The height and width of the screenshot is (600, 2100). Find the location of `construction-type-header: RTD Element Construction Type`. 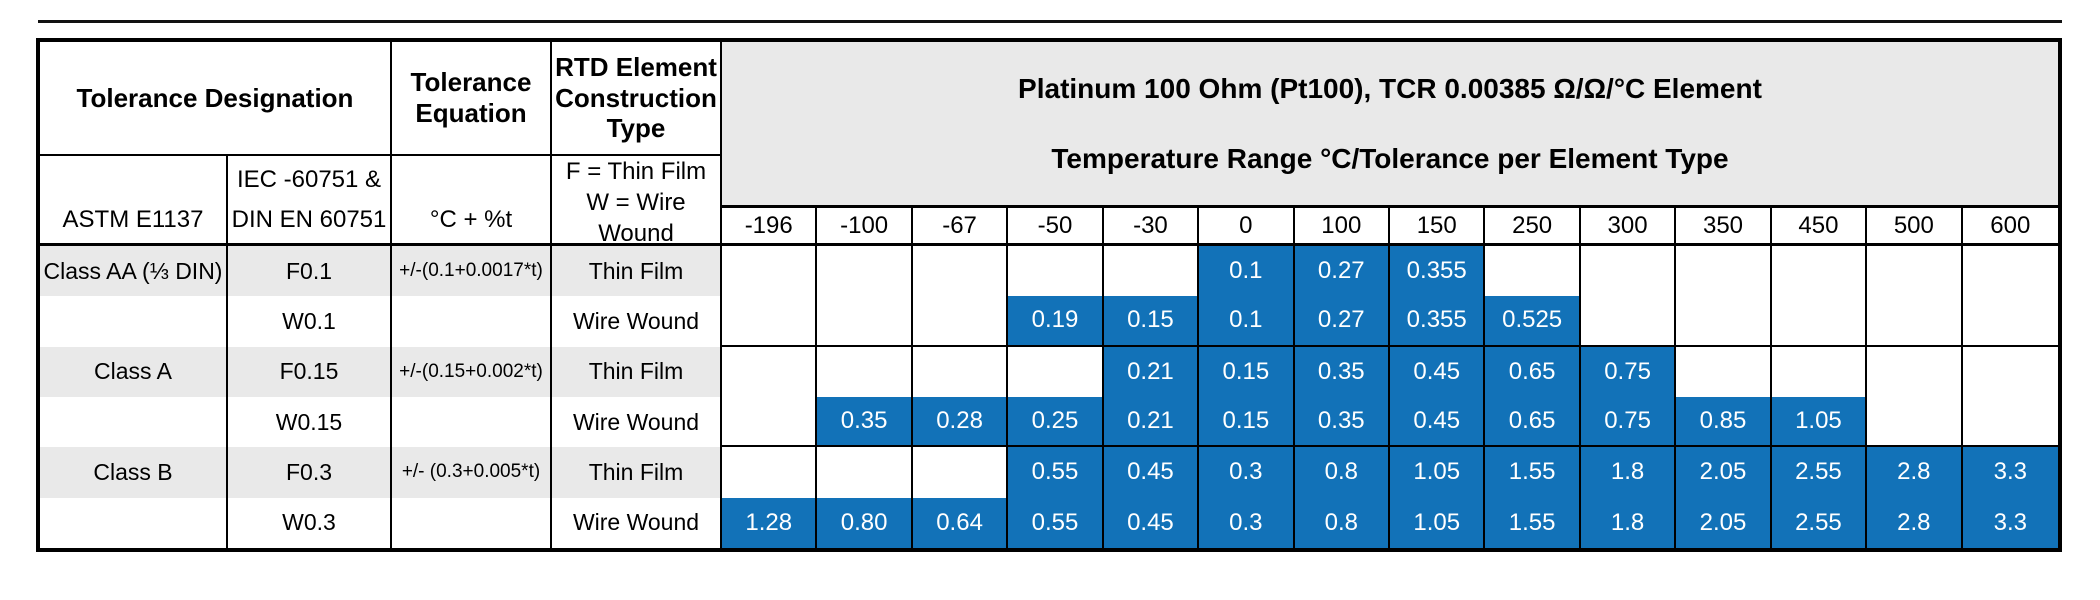

construction-type-header: RTD Element Construction Type is located at coordinates (637, 99).